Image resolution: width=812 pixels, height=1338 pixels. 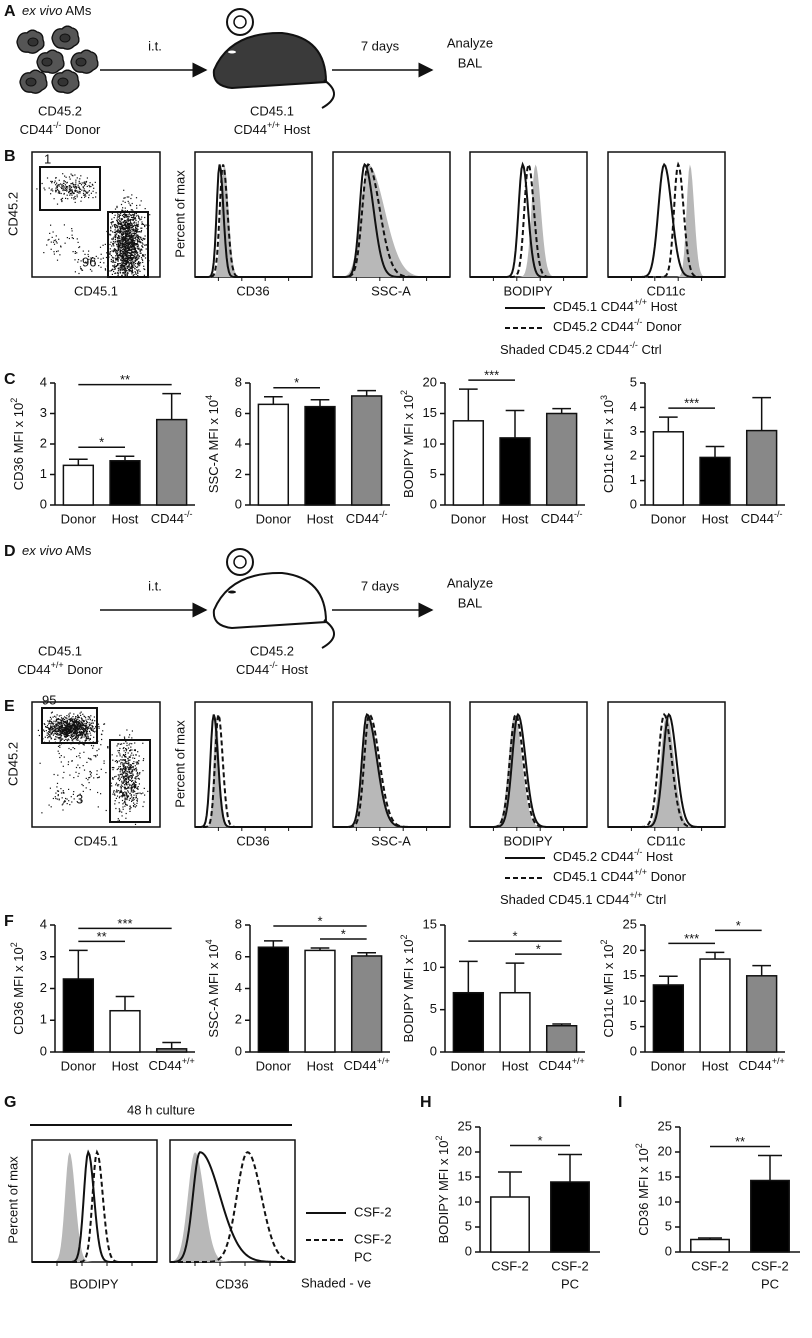 What do you see at coordinates (209, 941) in the screenshot?
I see `y-axis-label-part: 4` at bounding box center [209, 941].